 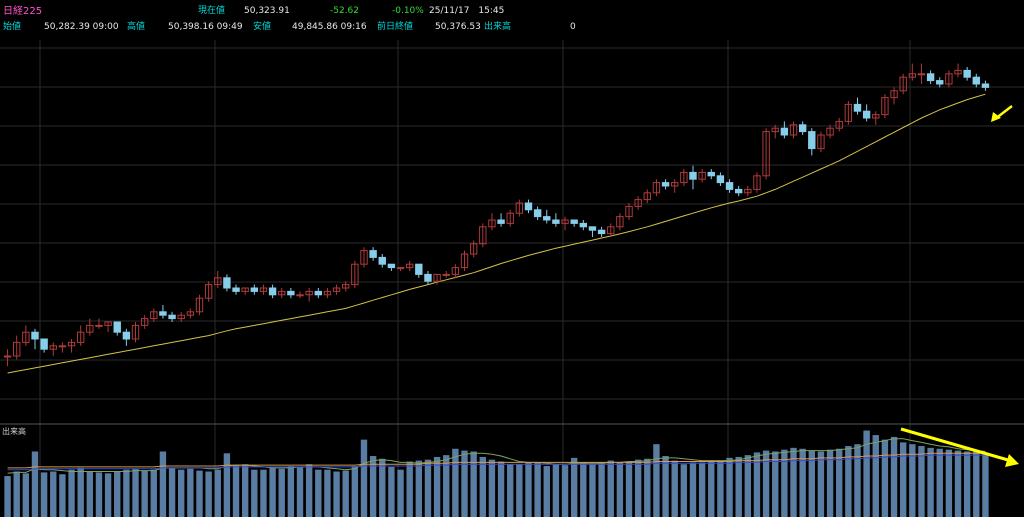 I want to click on volume-ma-base-line, so click(x=496, y=462).